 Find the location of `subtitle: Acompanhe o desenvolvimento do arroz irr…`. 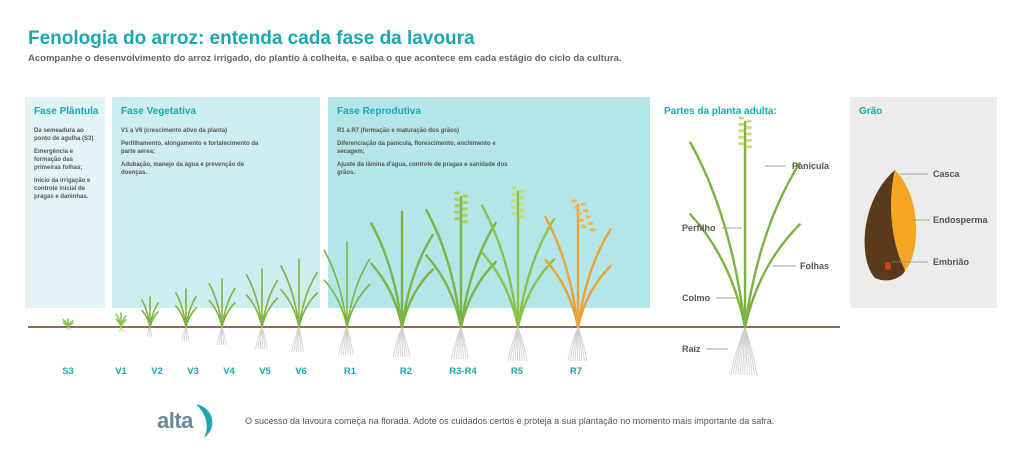

subtitle: Acompanhe o desenvolvimento do arroz irr… is located at coordinates (325, 58).